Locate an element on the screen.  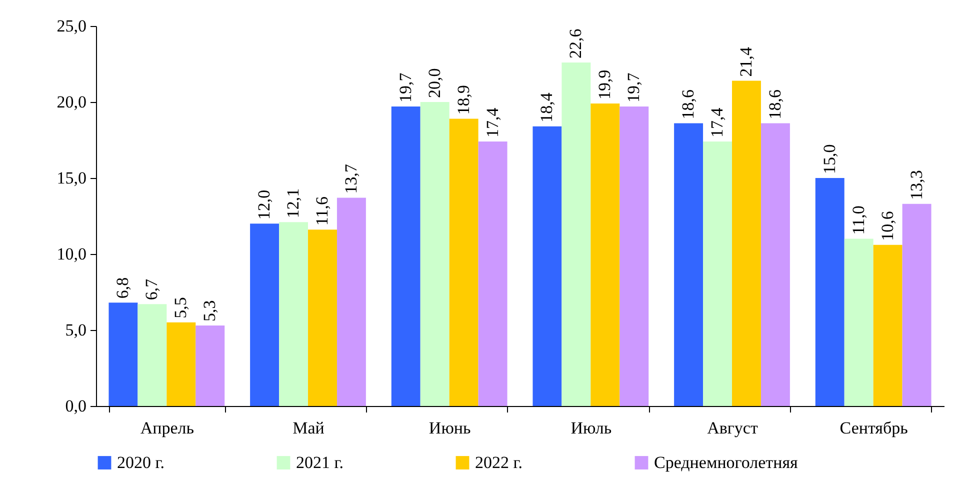
y-tick-label: 5,0 is located at coordinates (75, 330).